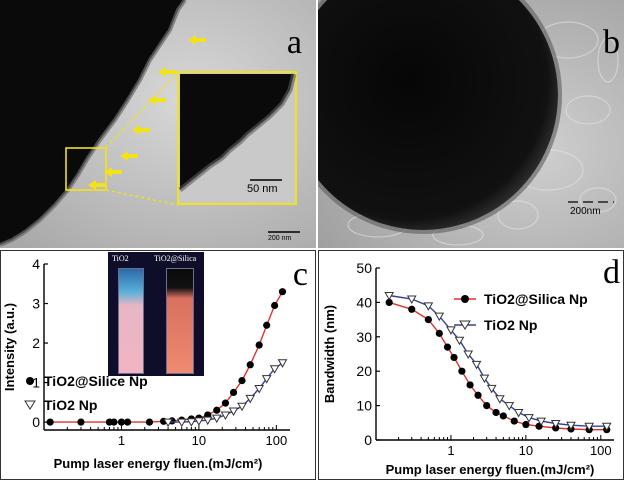  What do you see at coordinates (364, 337) in the screenshot?
I see `y-tick-label: 30` at bounding box center [364, 337].